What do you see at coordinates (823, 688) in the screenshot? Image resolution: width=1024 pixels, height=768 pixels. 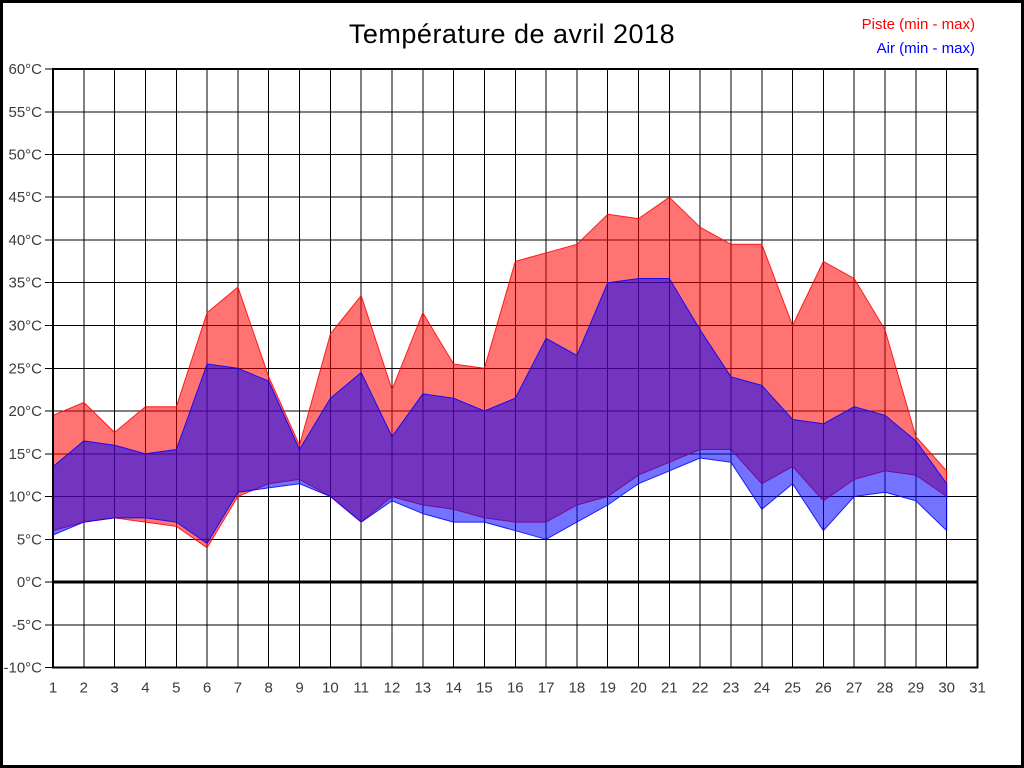 I see `x-tick-label: 26` at bounding box center [823, 688].